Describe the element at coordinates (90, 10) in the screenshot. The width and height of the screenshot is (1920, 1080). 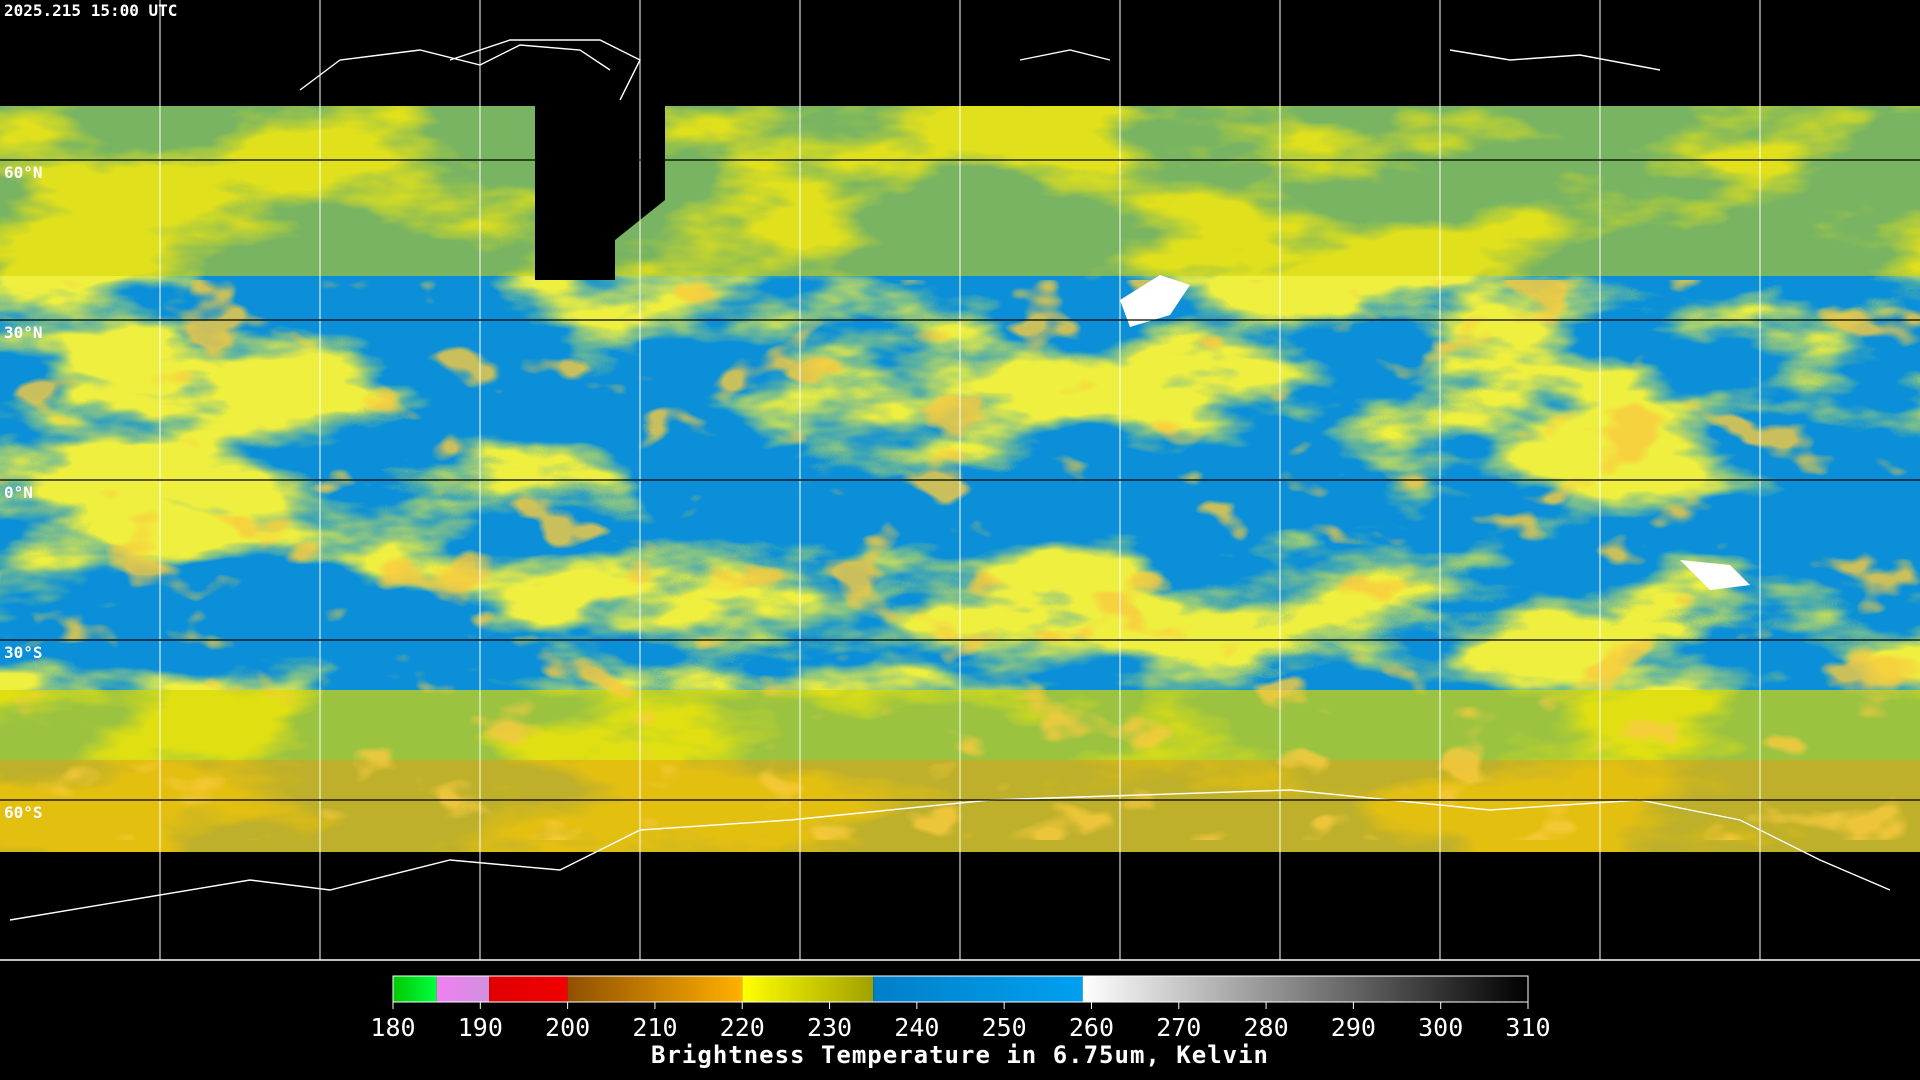
I see `timestamp: 2025.215 15:00 UTC` at that location.